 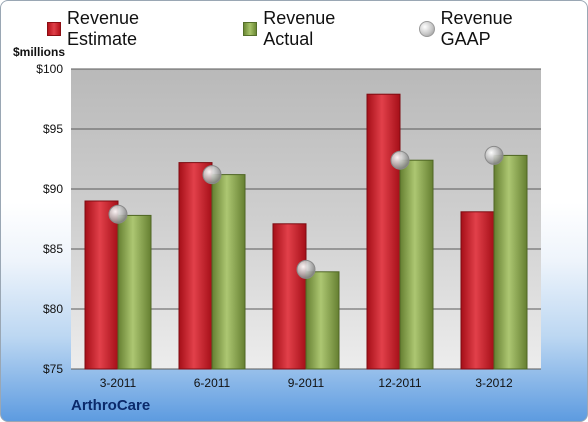 What do you see at coordinates (118, 383) in the screenshot?
I see `x-tick-label: 3-2011` at bounding box center [118, 383].